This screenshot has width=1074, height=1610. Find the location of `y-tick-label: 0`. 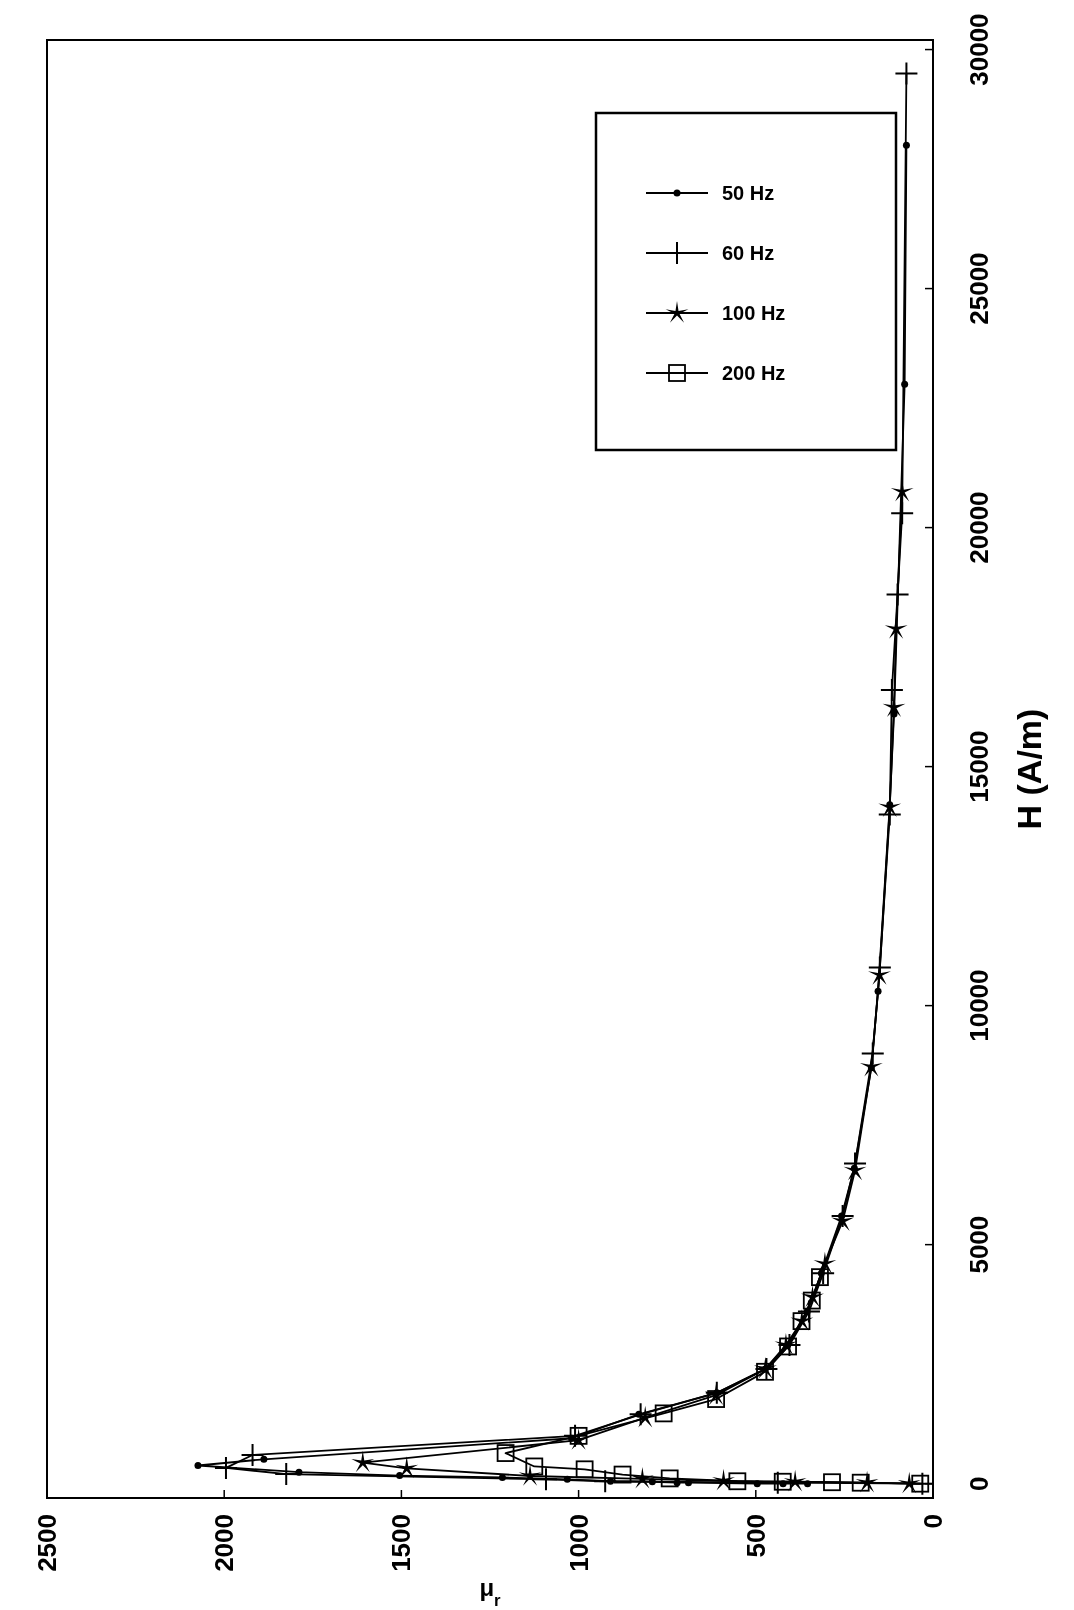

y-tick-label: 0 is located at coordinates (979, 1483).